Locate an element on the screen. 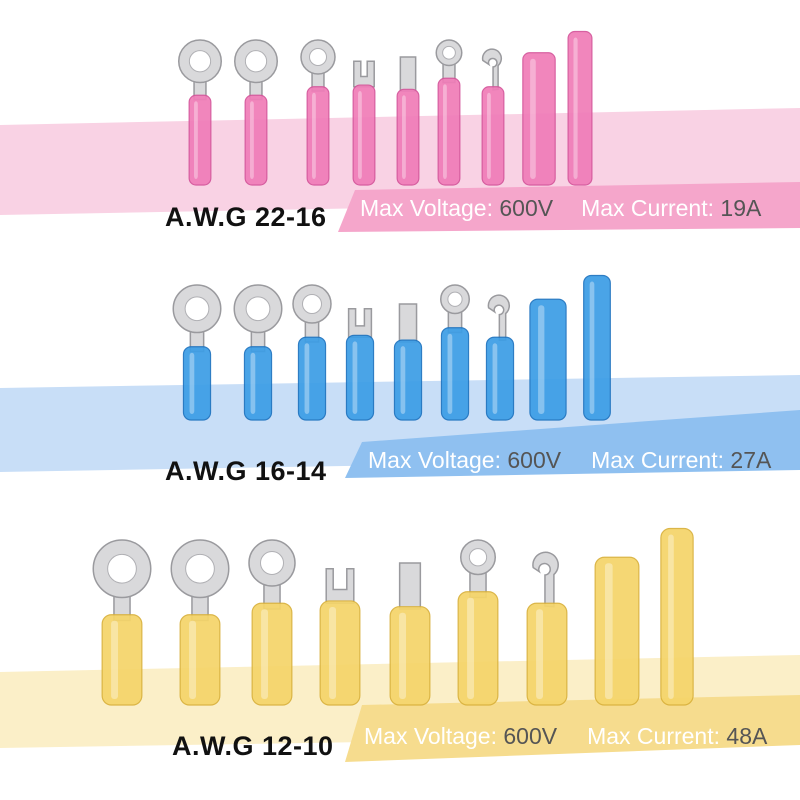 This screenshot has width=800, height=800. awg-label: A.W.G 16-14 is located at coordinates (246, 471).